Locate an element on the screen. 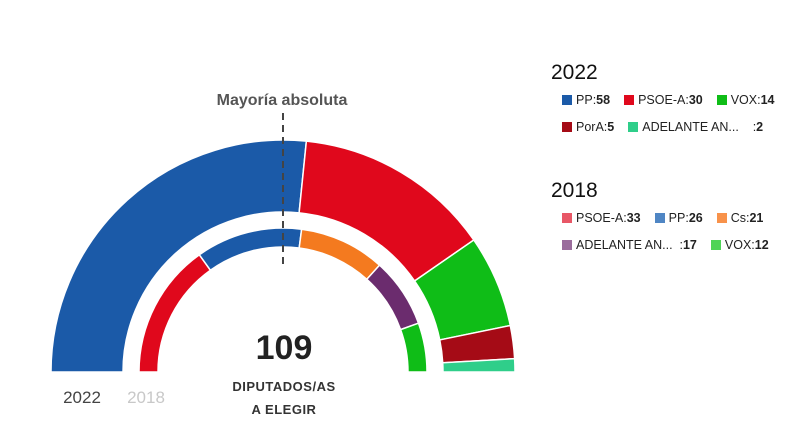  inner-year-label: 2018 is located at coordinates (146, 397).